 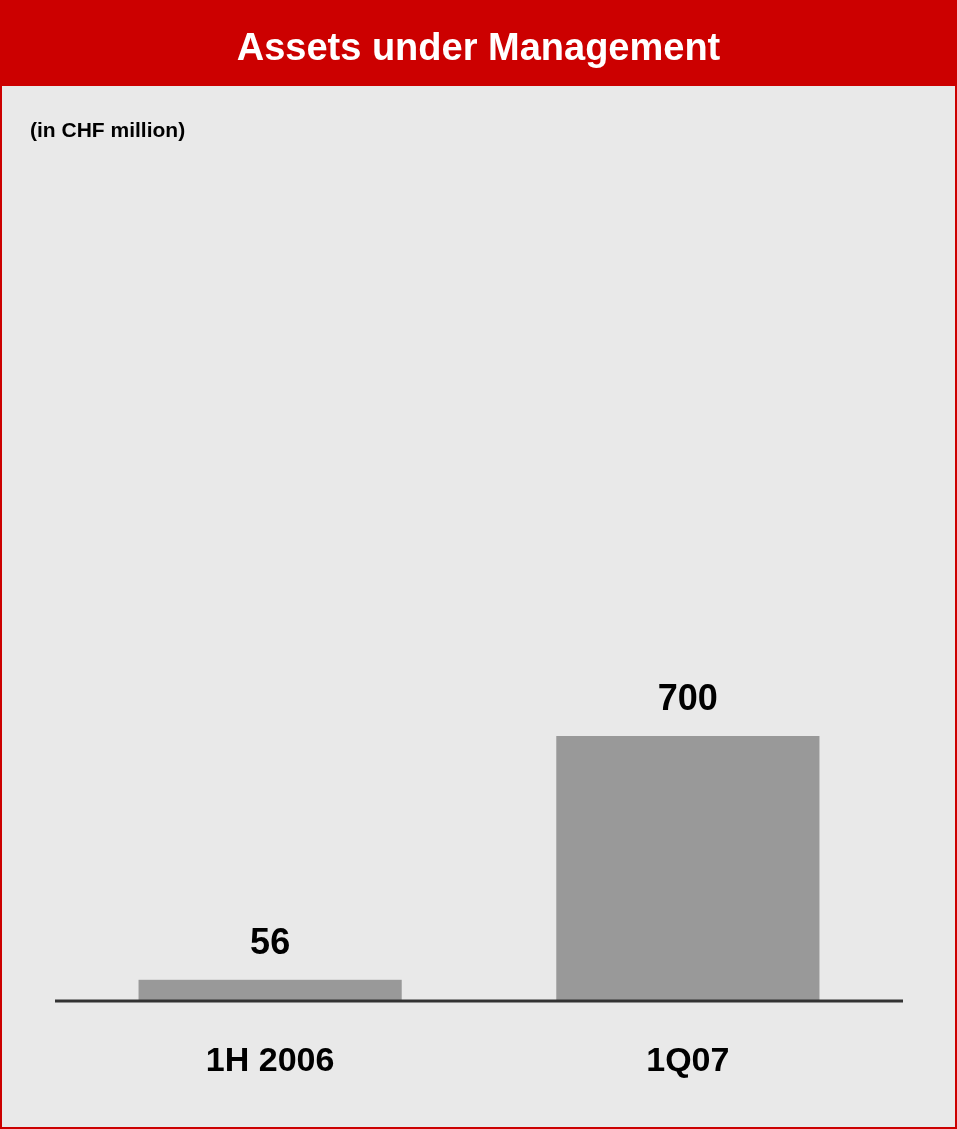 I want to click on x-tick-label: 1Q07, so click(x=688, y=1059).